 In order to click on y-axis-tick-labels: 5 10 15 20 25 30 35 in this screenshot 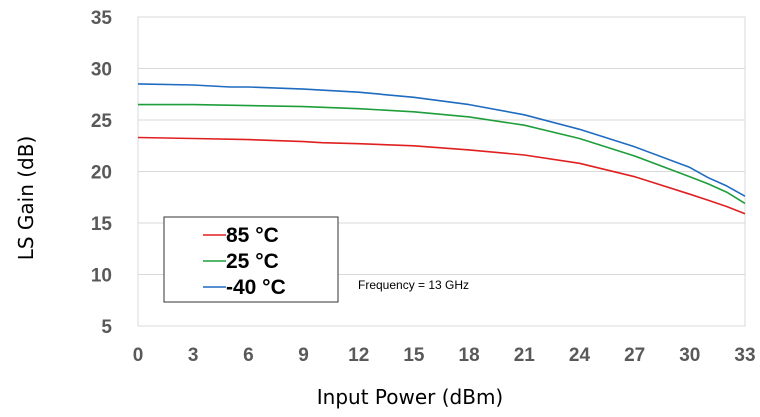, I will do `click(102, 173)`.